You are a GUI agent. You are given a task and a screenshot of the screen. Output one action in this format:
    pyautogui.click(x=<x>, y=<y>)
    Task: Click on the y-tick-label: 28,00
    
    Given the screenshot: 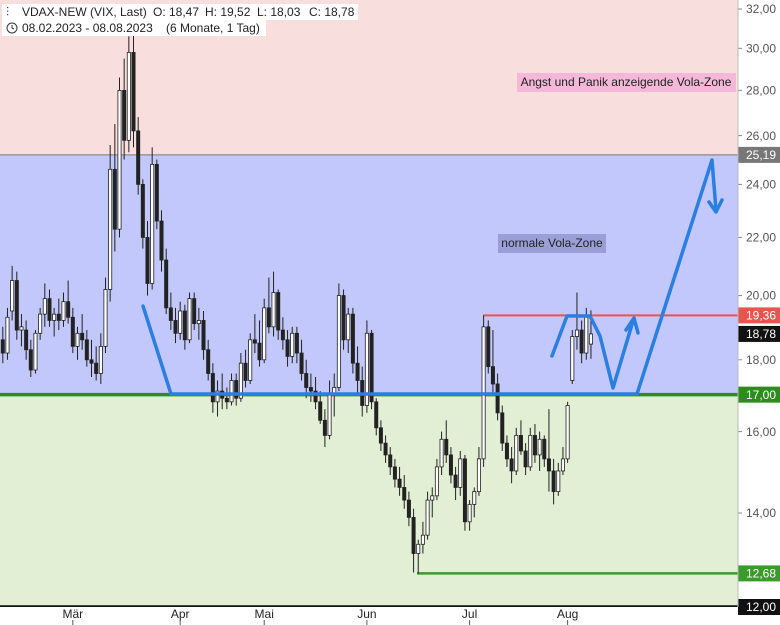 What is the action you would take?
    pyautogui.click(x=761, y=91)
    